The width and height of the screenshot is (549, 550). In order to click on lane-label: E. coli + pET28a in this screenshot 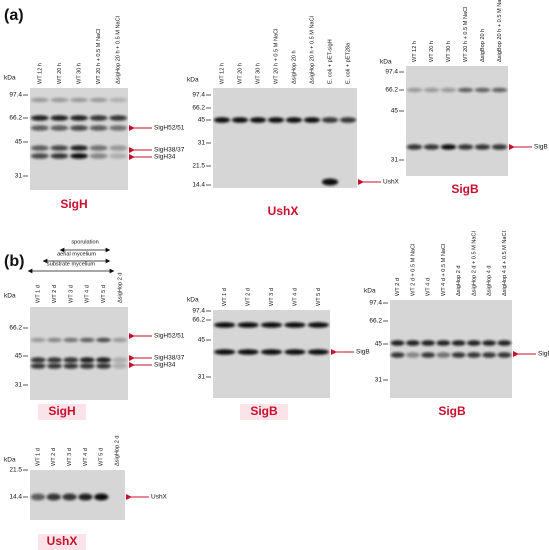, I will do `click(348, 63)`.